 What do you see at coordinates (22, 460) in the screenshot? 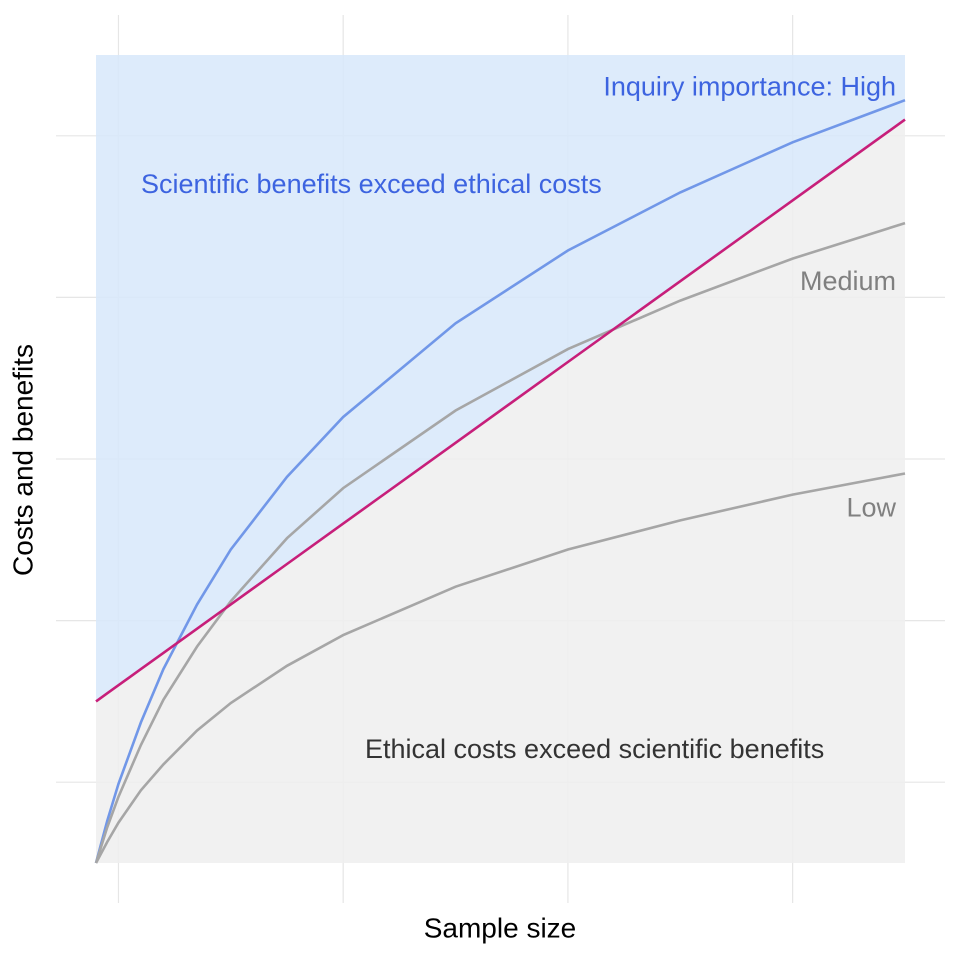
I see `y-axis-title: Costs and benefits` at bounding box center [22, 460].